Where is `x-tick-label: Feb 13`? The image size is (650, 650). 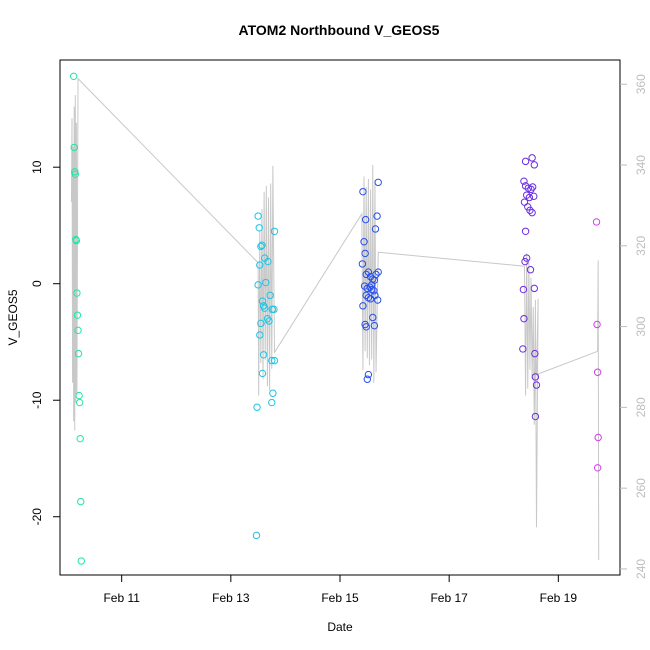
x-tick-label: Feb 13 is located at coordinates (231, 598).